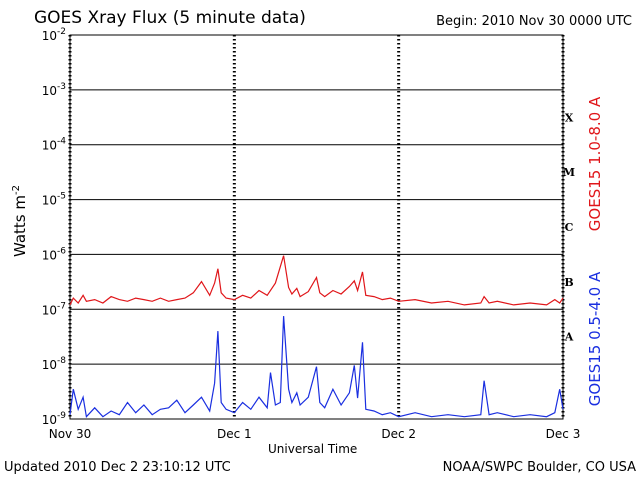  I want to click on flare-class-label: A, so click(569, 337).